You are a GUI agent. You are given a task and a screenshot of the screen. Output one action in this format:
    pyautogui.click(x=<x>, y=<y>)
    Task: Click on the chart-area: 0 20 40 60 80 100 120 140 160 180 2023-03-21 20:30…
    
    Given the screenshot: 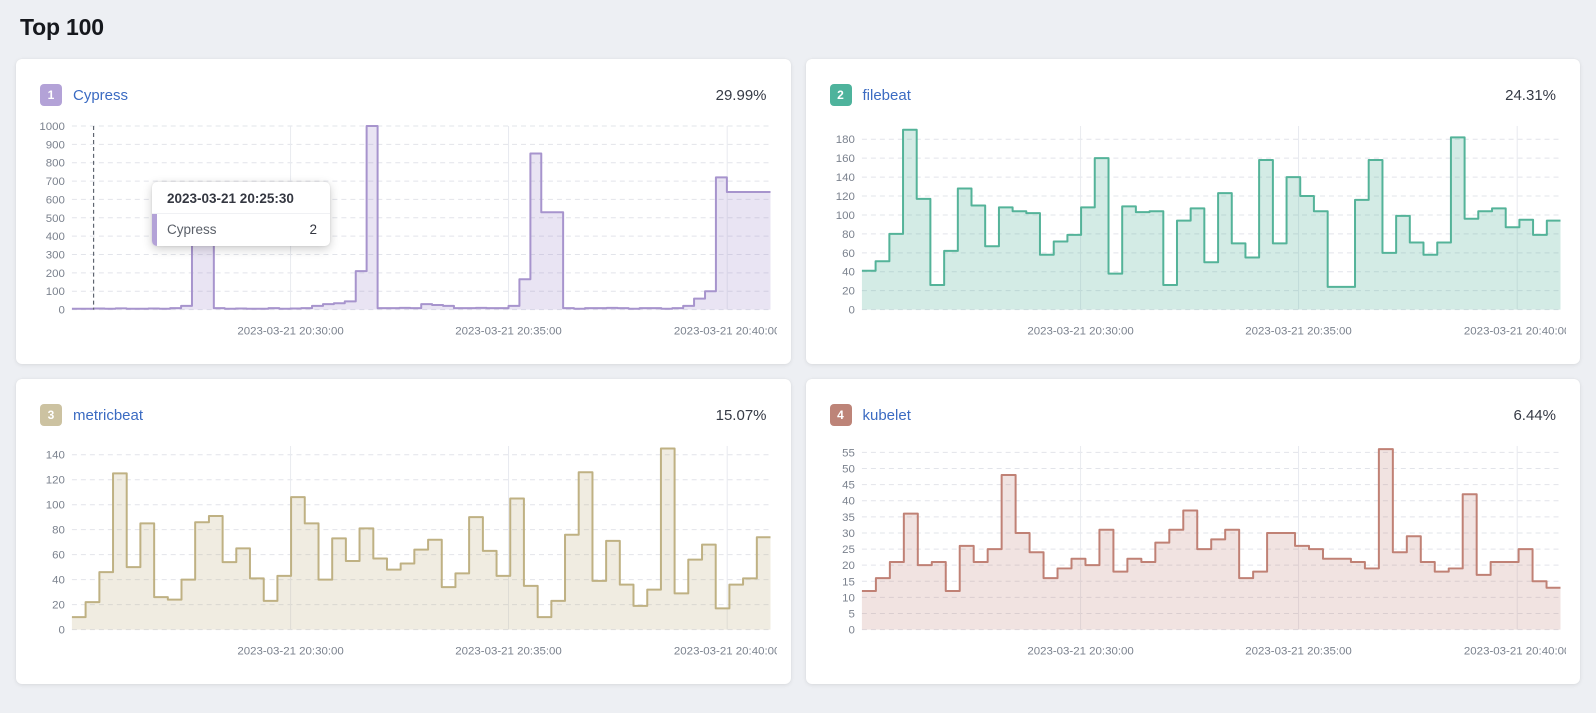 What is the action you would take?
    pyautogui.click(x=1193, y=230)
    